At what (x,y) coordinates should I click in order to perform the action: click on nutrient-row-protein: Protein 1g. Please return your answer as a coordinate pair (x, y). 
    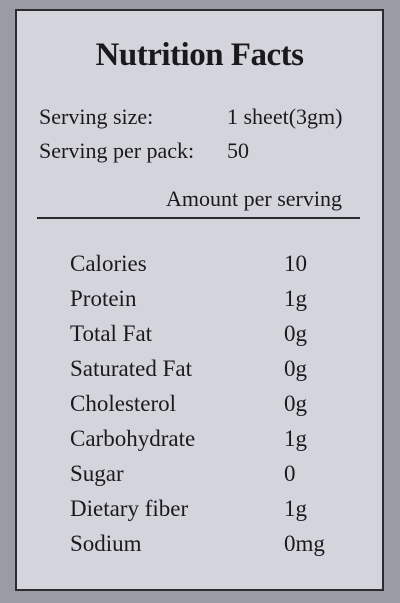
    Looking at the image, I should click on (199, 303).